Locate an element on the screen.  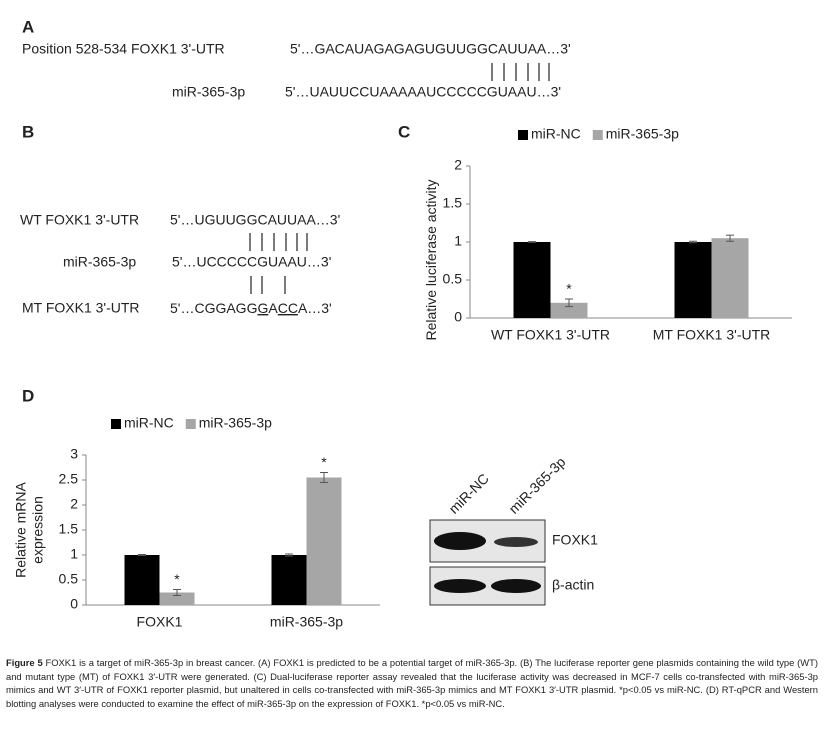
x-tick-label: FOXK1 is located at coordinates (160, 622).